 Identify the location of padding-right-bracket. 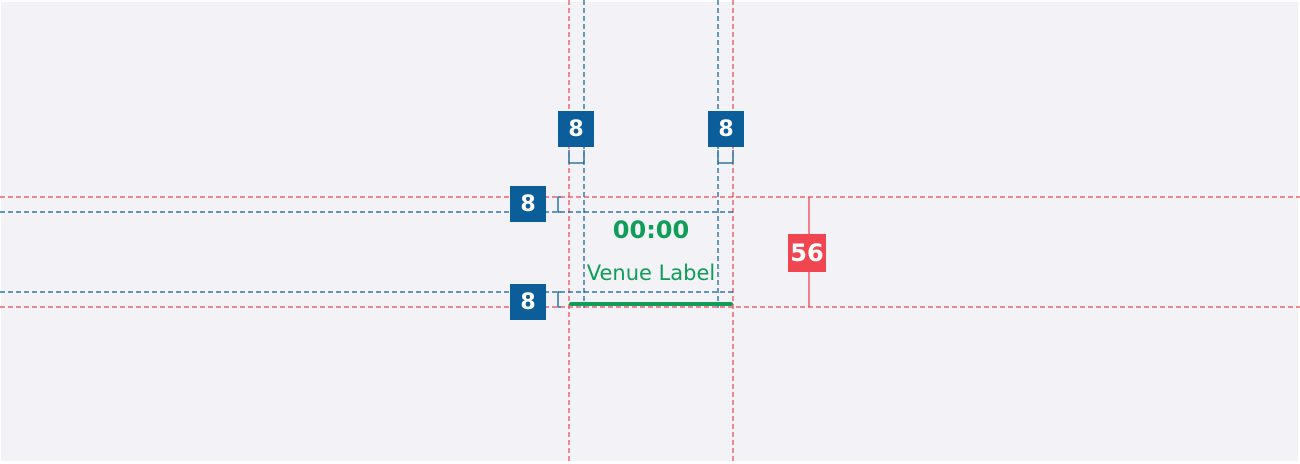
(725, 157).